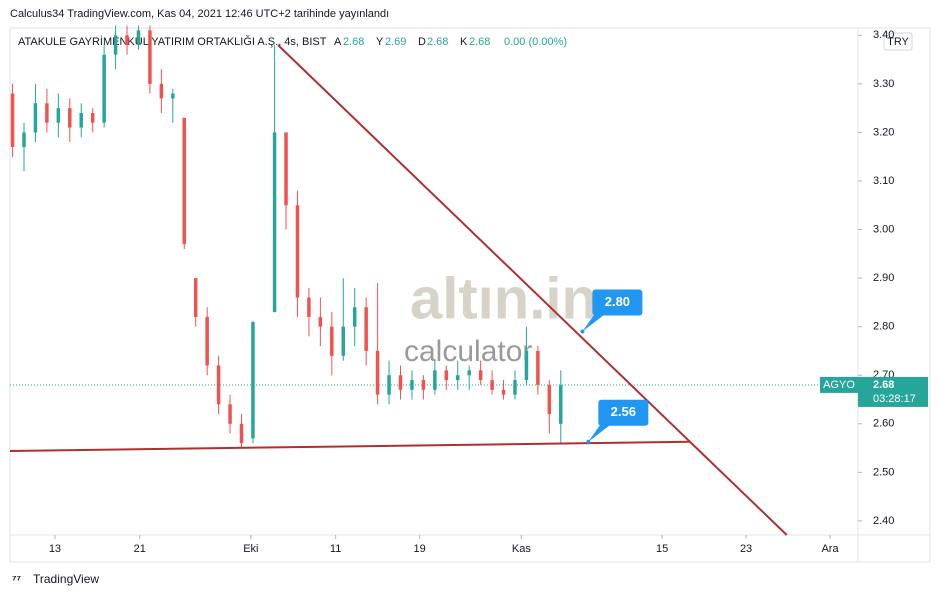 The width and height of the screenshot is (941, 603). What do you see at coordinates (17, 580) in the screenshot?
I see `tv-logo: ⁷⁷` at bounding box center [17, 580].